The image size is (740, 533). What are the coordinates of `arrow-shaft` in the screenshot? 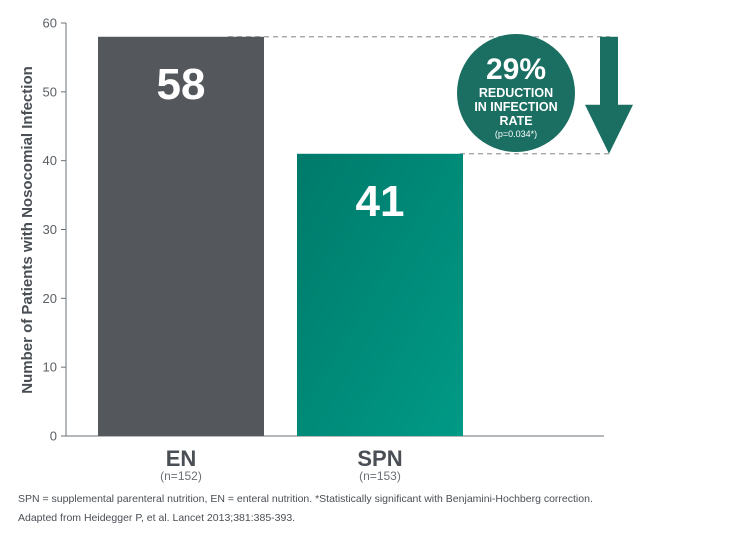 It's located at (609, 71).